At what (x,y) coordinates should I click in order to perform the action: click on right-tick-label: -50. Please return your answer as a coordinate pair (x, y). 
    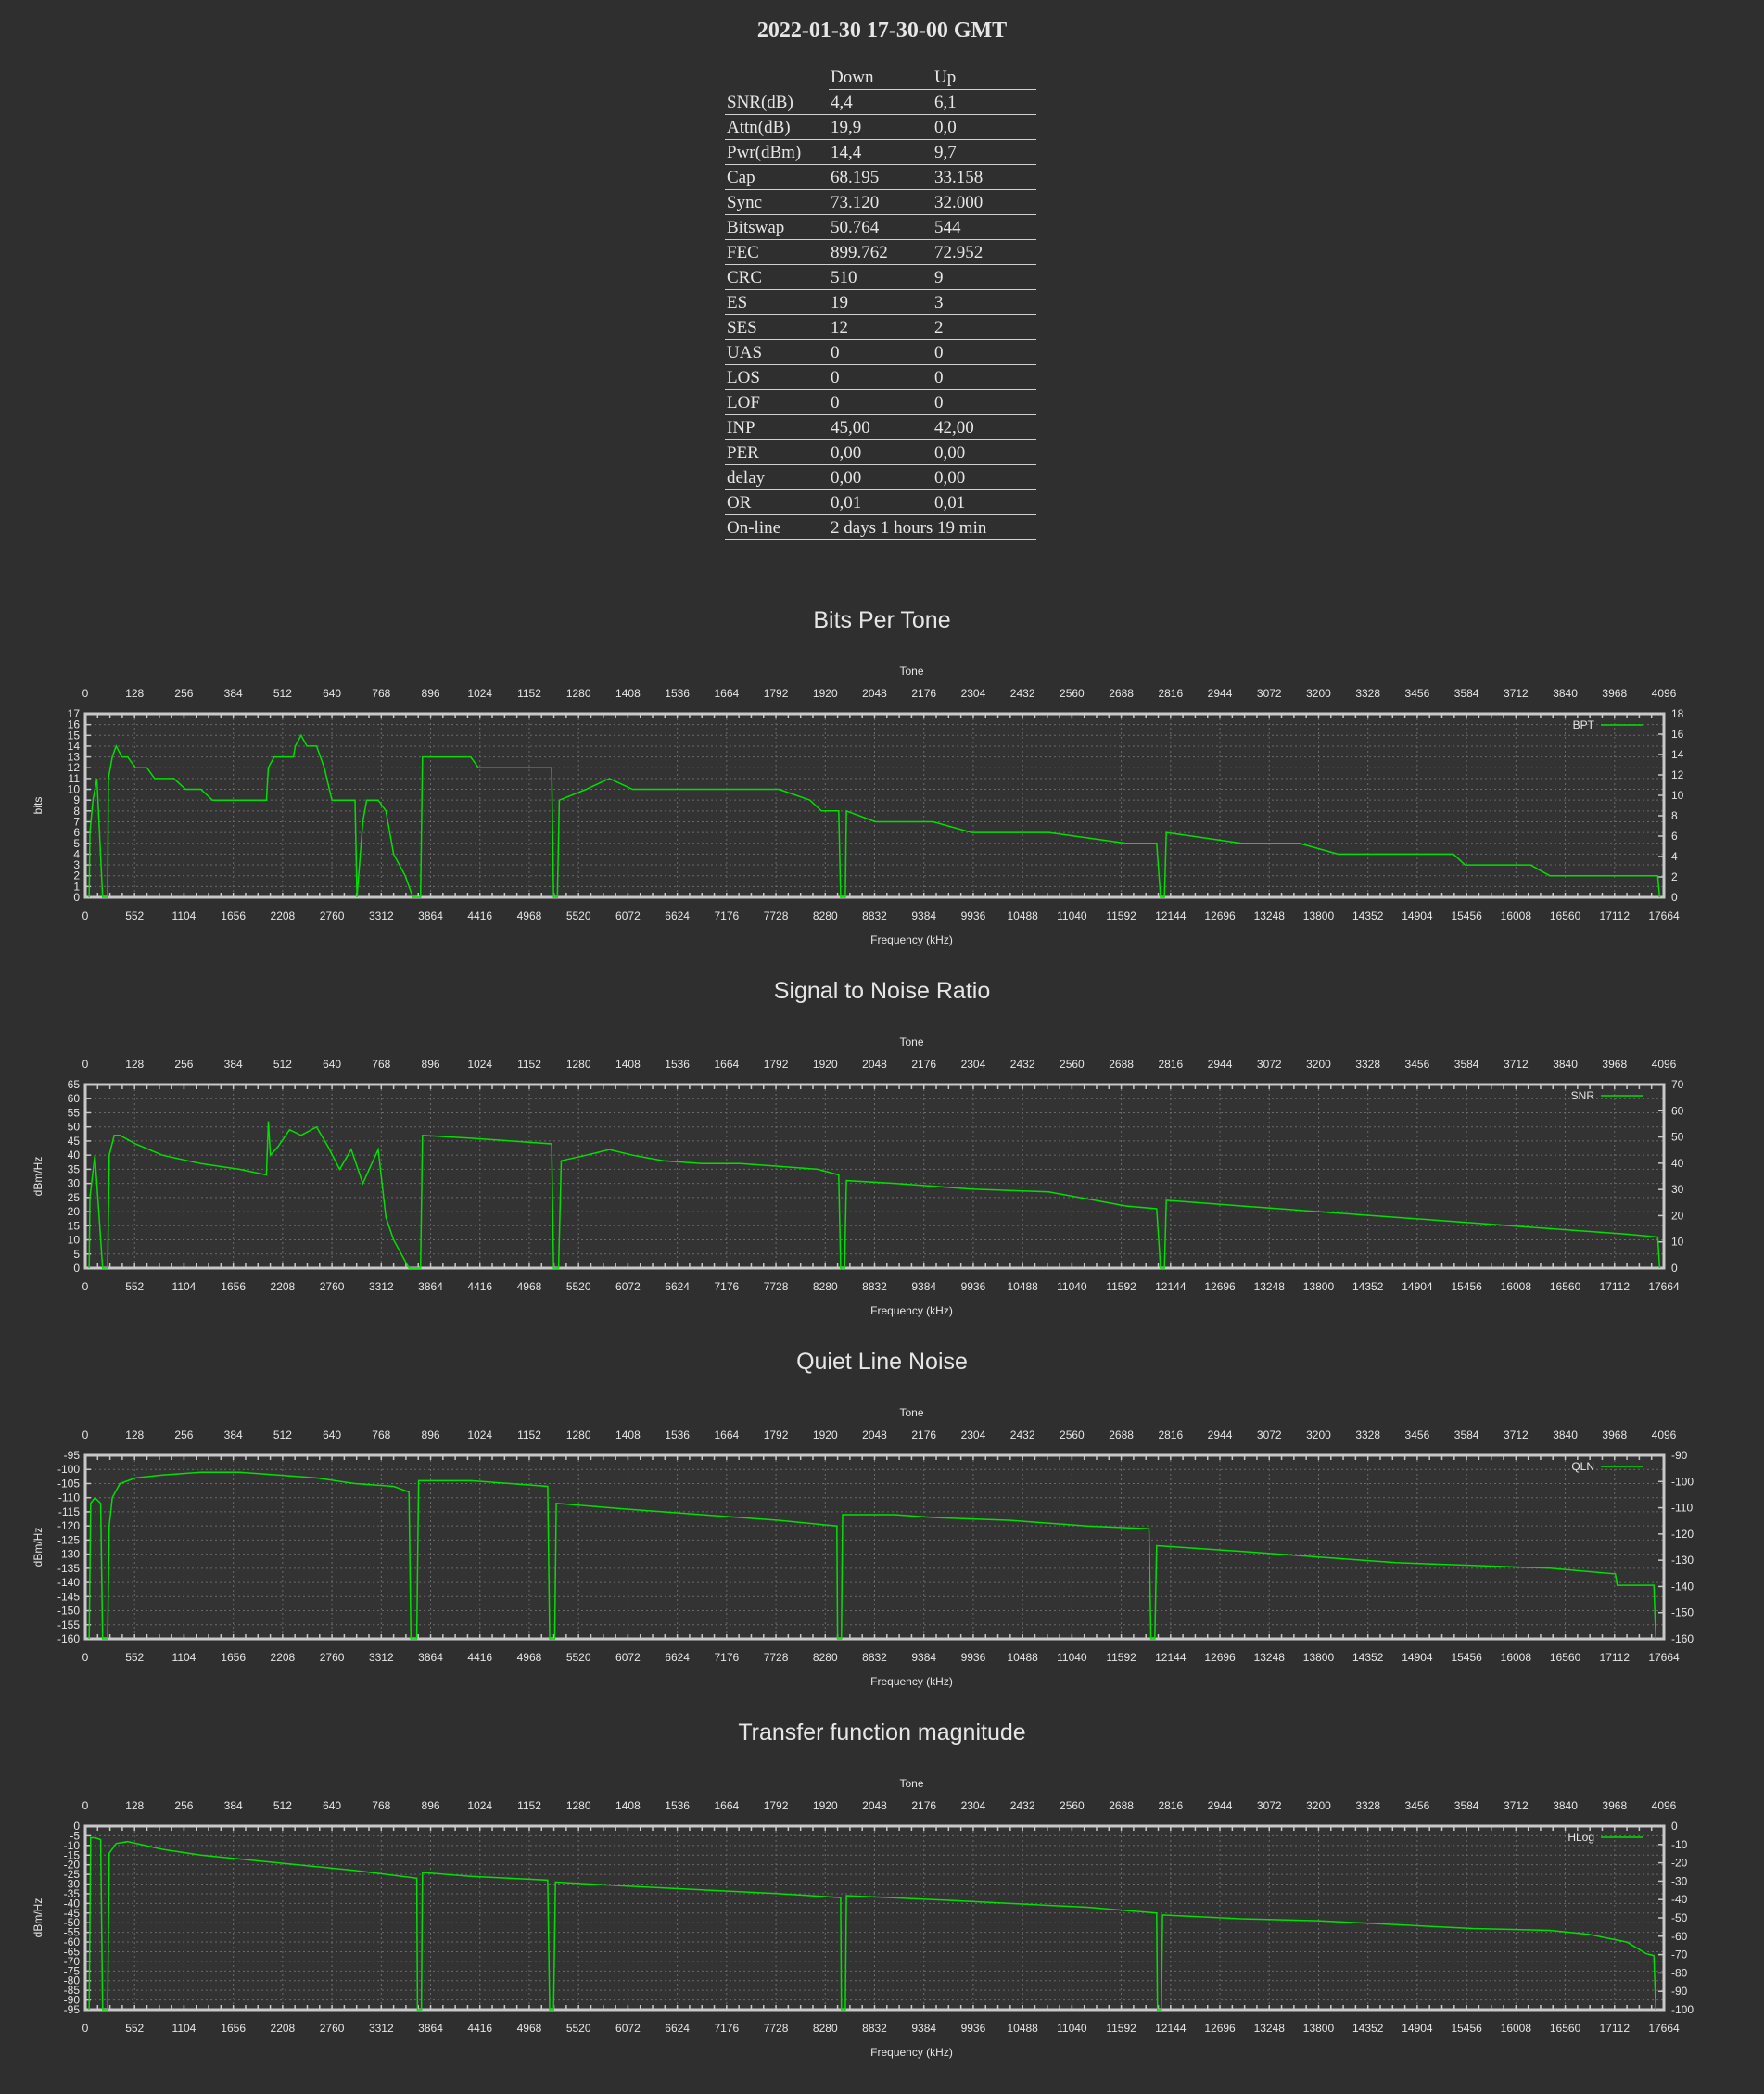
    Looking at the image, I should click on (1679, 1917).